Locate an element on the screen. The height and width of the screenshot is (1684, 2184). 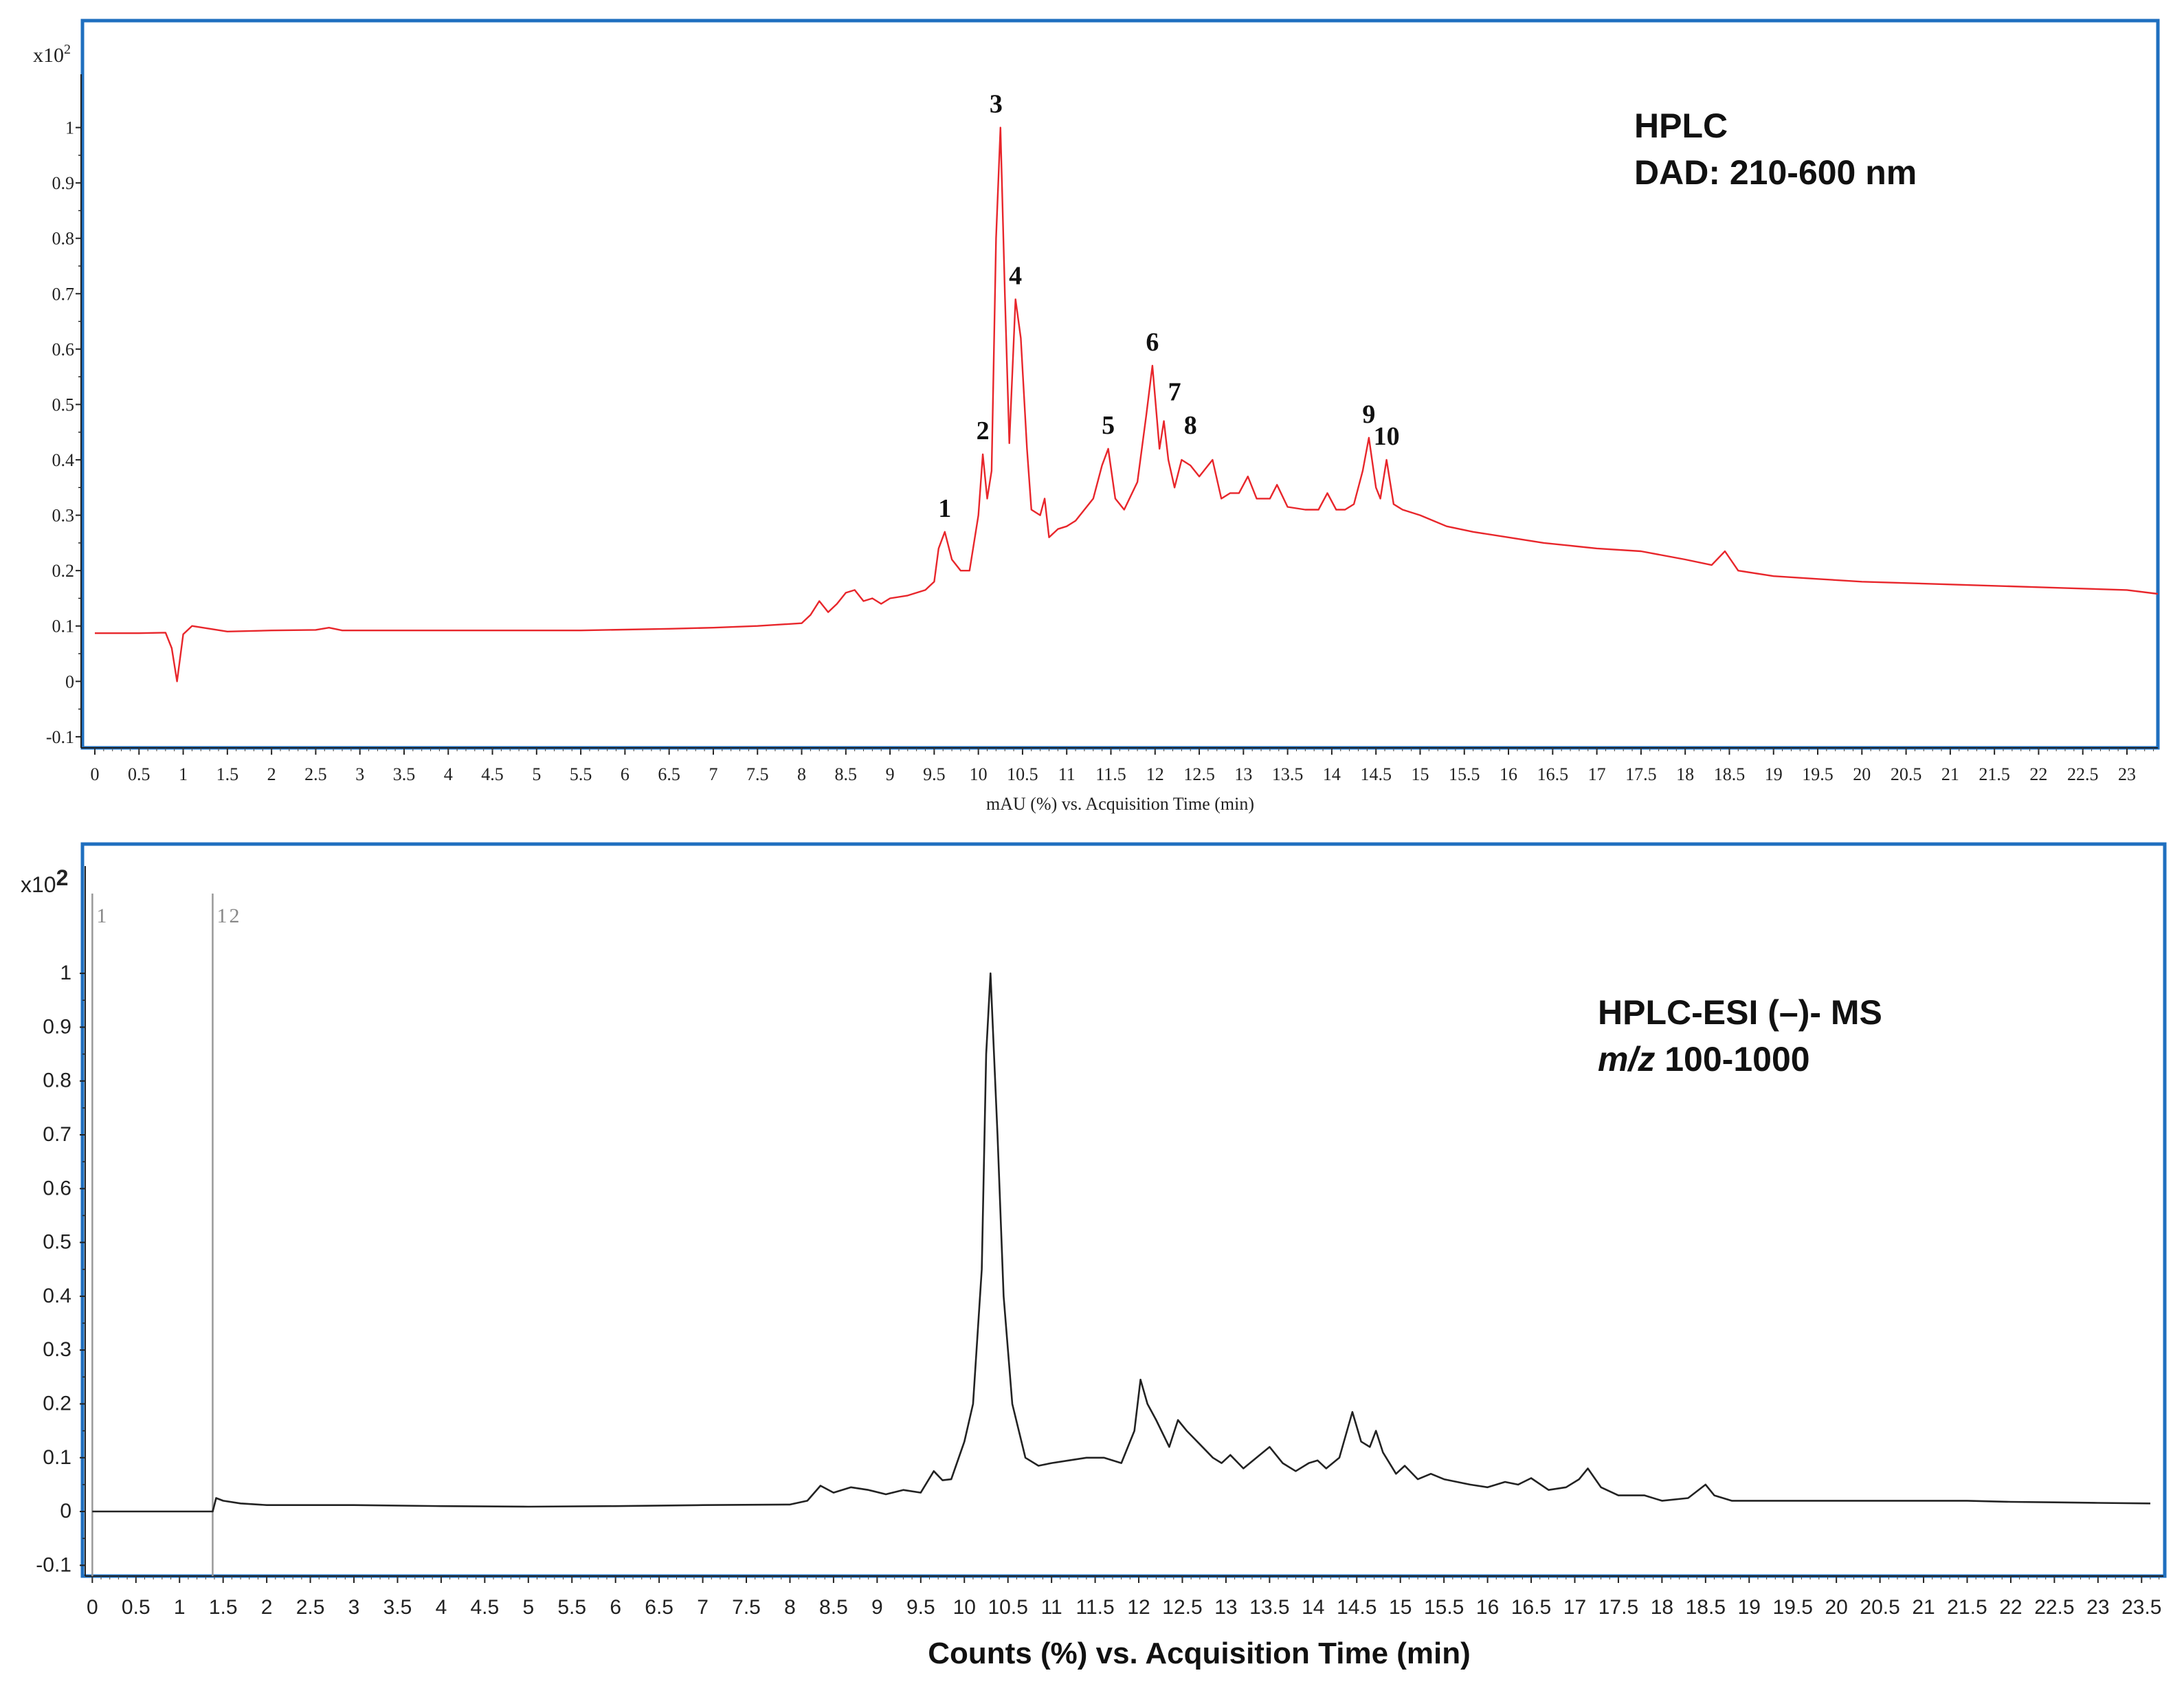
y-tick-label: 0.2 is located at coordinates (57, 1403).